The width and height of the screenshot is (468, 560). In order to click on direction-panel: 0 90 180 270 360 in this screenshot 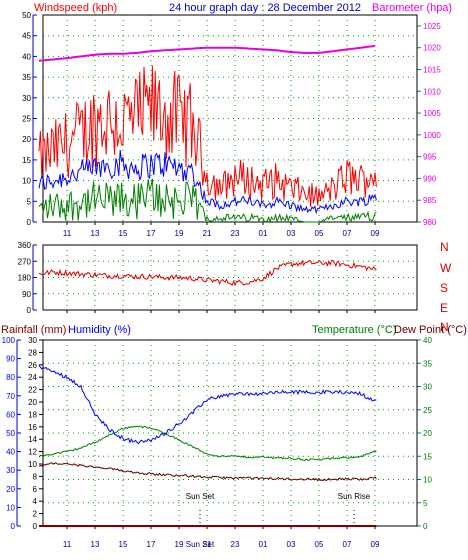, I will do `click(218, 278)`.